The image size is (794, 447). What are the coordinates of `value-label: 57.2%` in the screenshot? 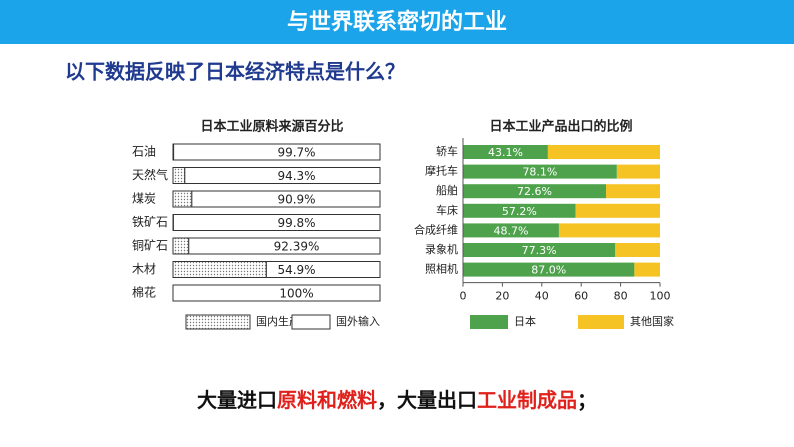 It's located at (519, 211).